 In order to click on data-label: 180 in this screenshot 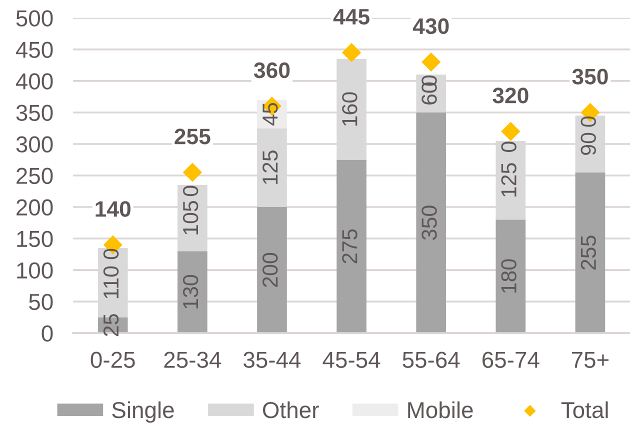, I will do `click(508, 276)`.